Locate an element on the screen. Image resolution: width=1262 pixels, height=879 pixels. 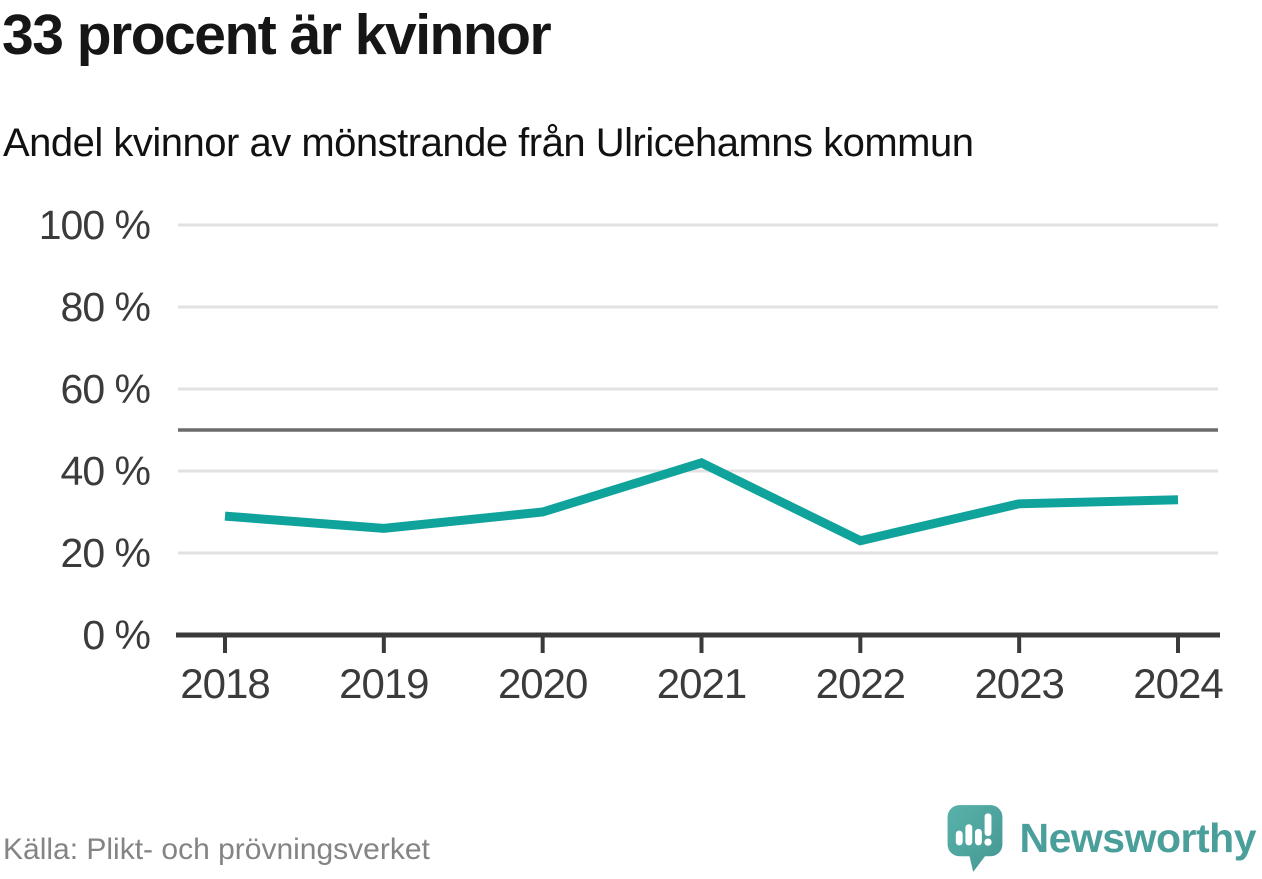
y-axis-tick-label: 100 % is located at coordinates (94, 225).